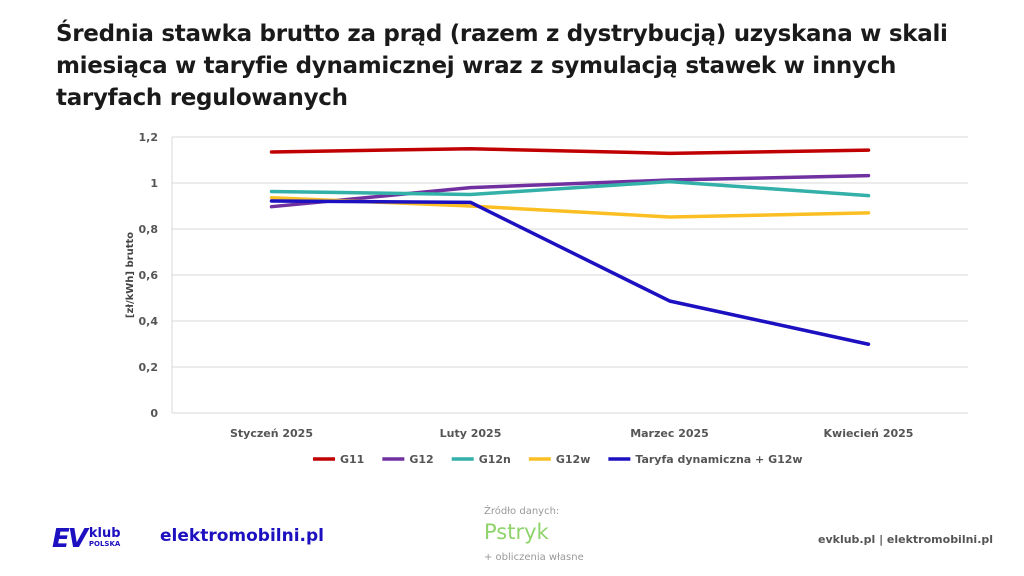 The image size is (1024, 576). Describe the element at coordinates (495, 459) in the screenshot. I see `legend-label: G12n` at that location.